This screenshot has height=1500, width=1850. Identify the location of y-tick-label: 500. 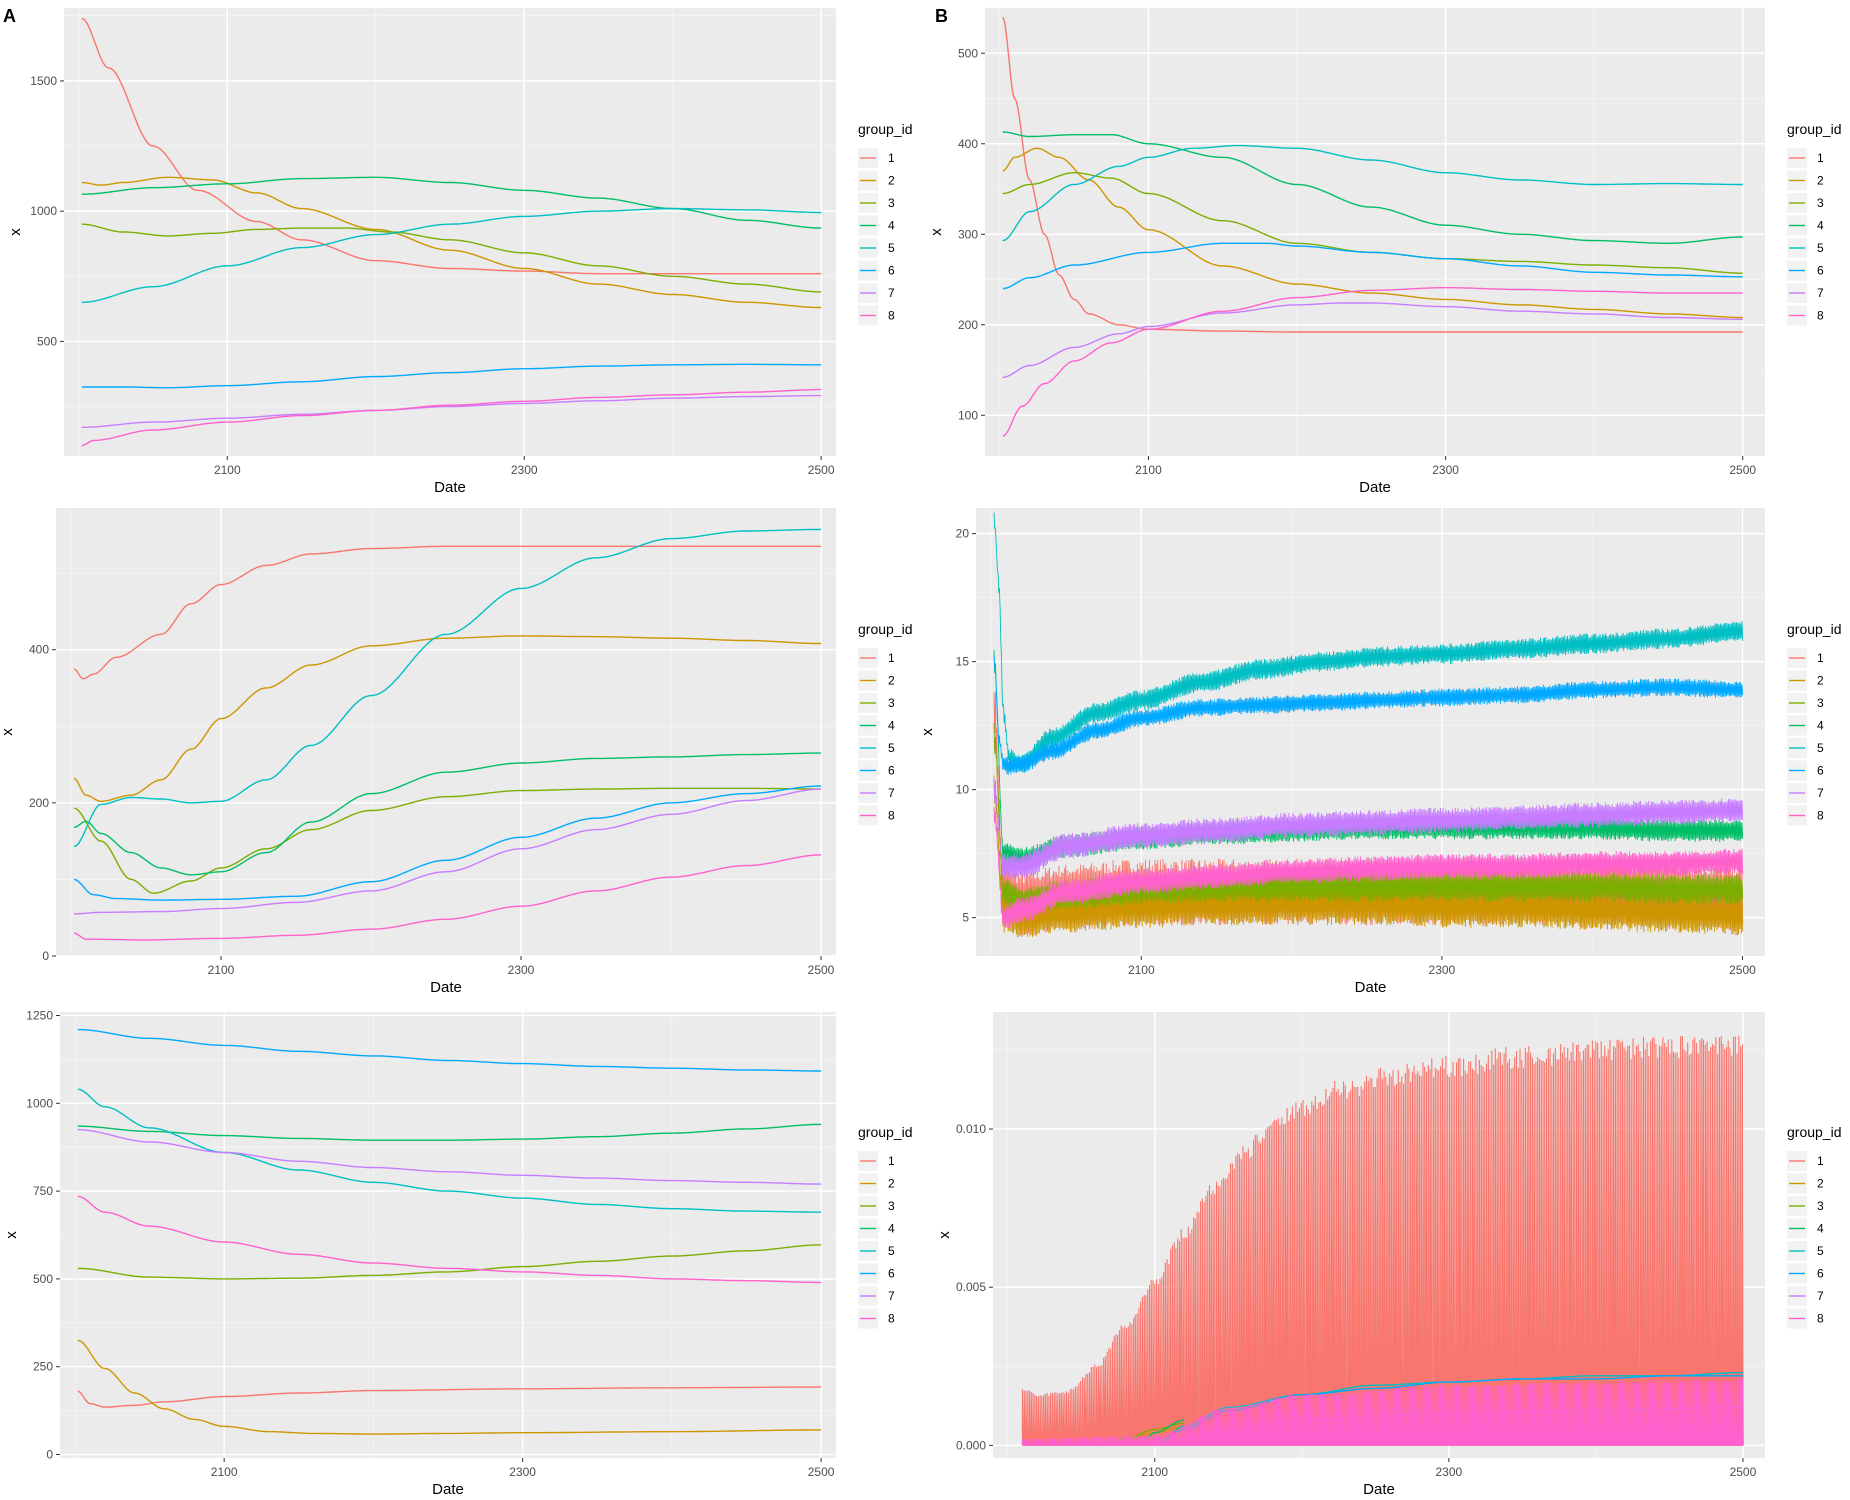
(47, 341).